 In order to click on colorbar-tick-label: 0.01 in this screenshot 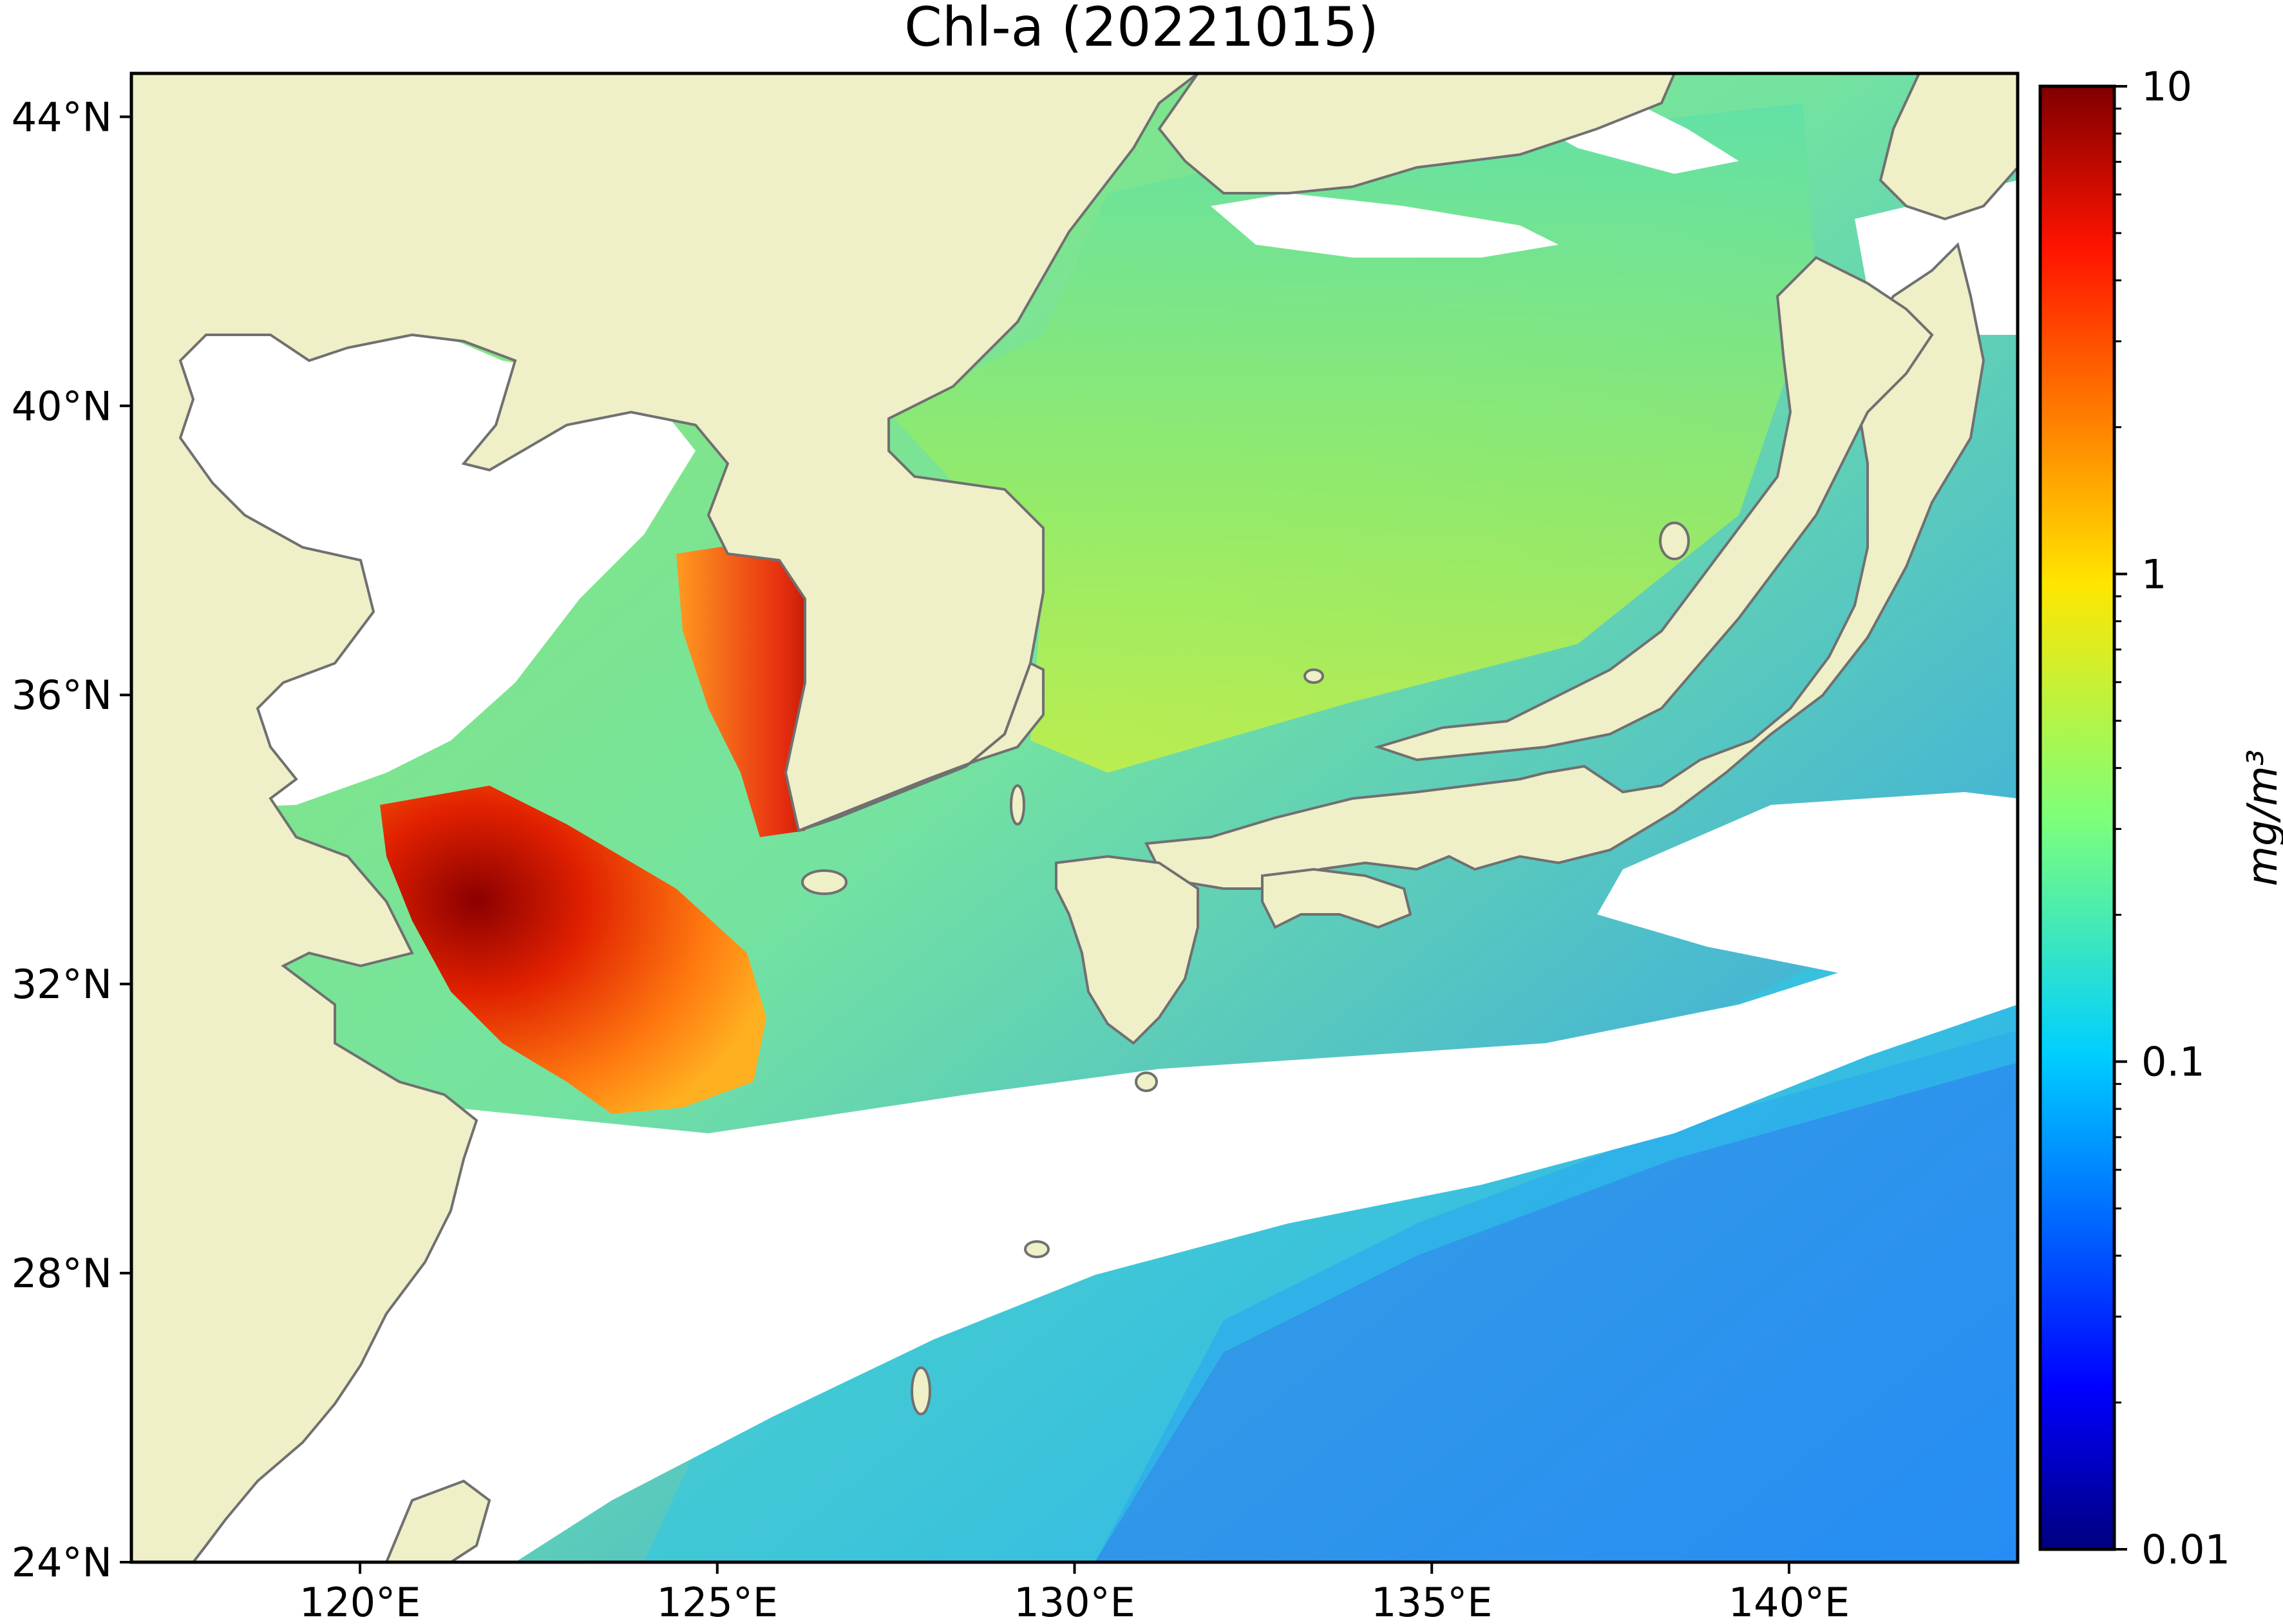, I will do `click(2185, 1549)`.